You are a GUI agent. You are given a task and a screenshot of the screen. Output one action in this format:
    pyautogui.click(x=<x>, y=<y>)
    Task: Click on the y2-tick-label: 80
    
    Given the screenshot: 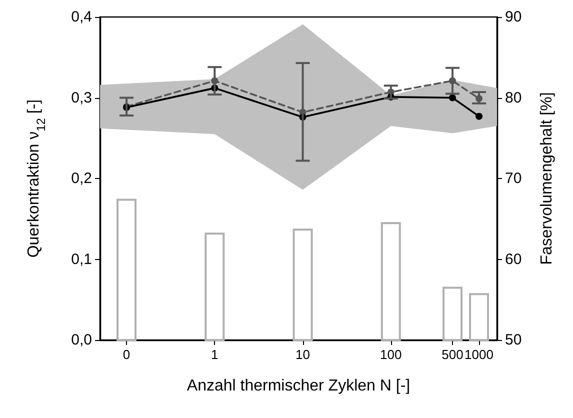 What is the action you would take?
    pyautogui.click(x=513, y=97)
    